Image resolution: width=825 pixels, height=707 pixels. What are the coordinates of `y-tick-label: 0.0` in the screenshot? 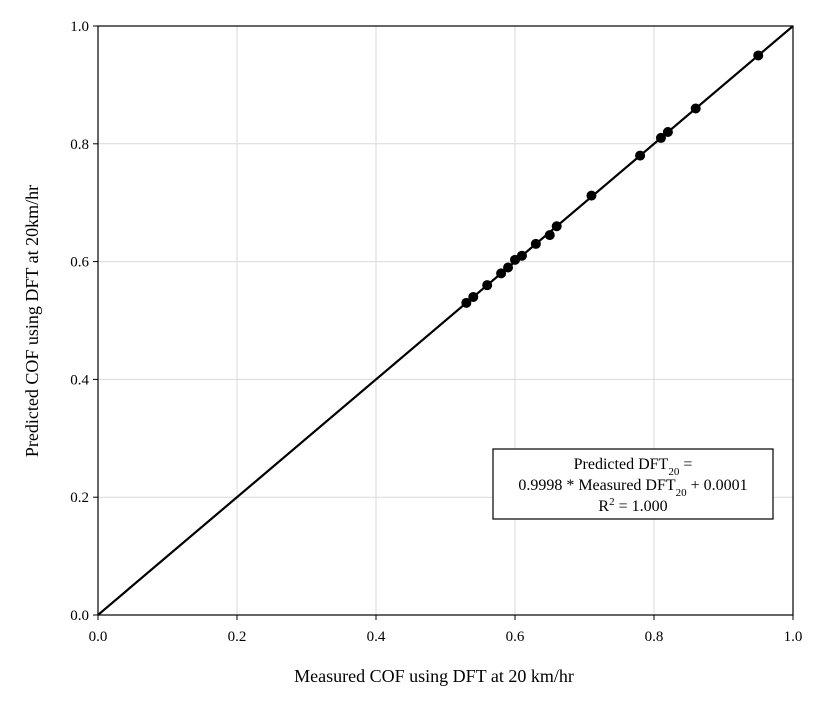 It's located at (79, 616).